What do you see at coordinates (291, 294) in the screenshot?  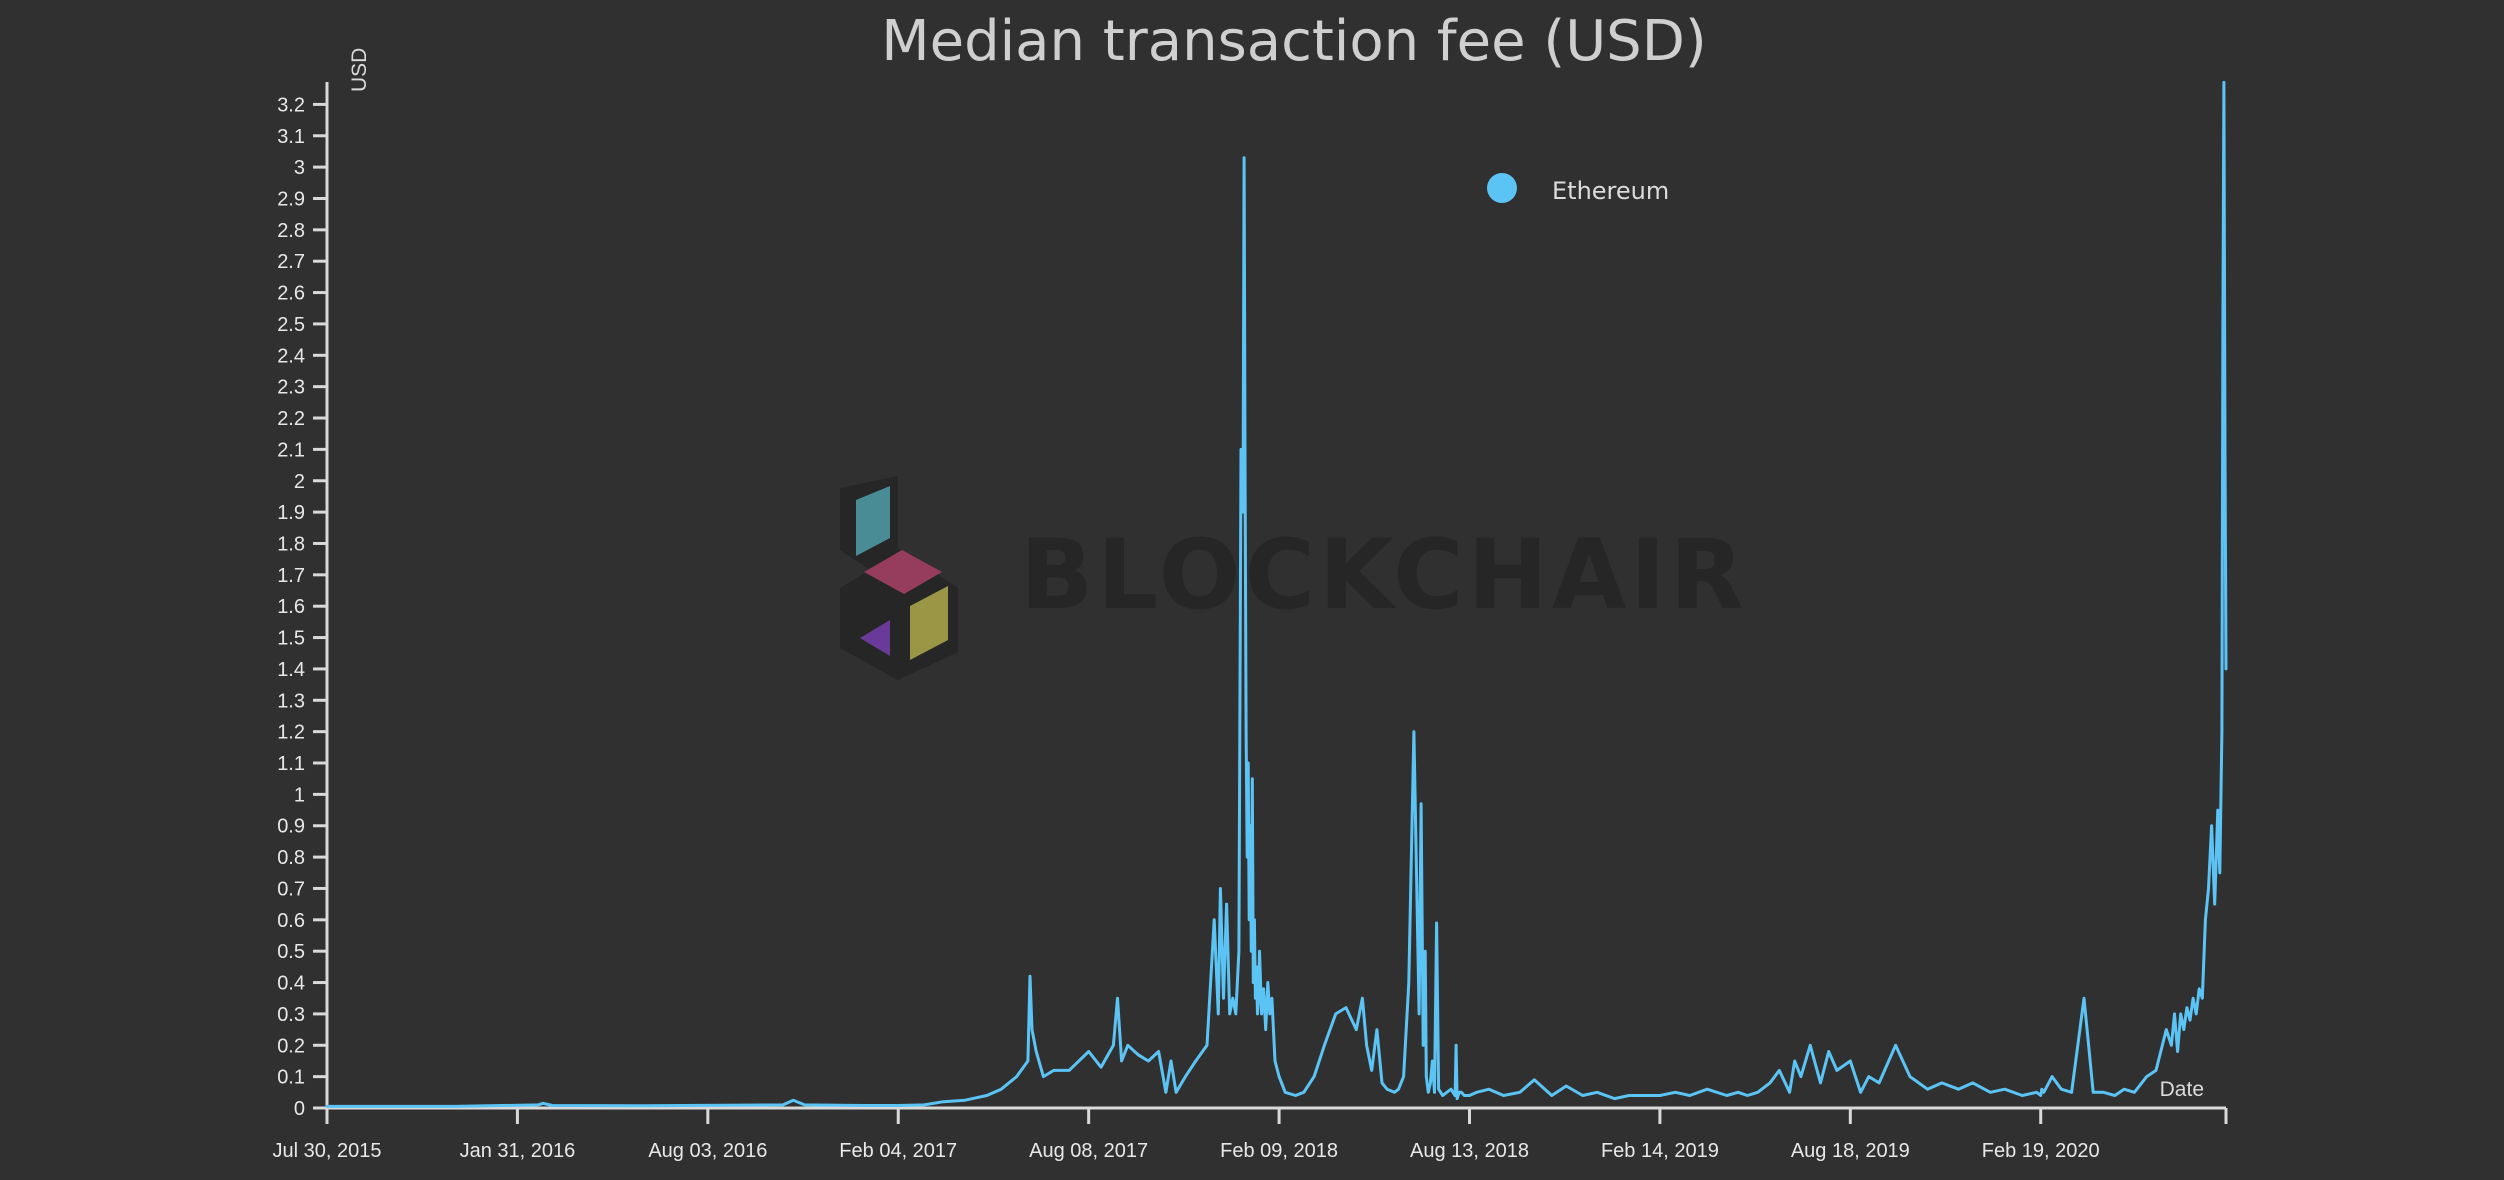 I see `y-tick-label: 2.6` at bounding box center [291, 294].